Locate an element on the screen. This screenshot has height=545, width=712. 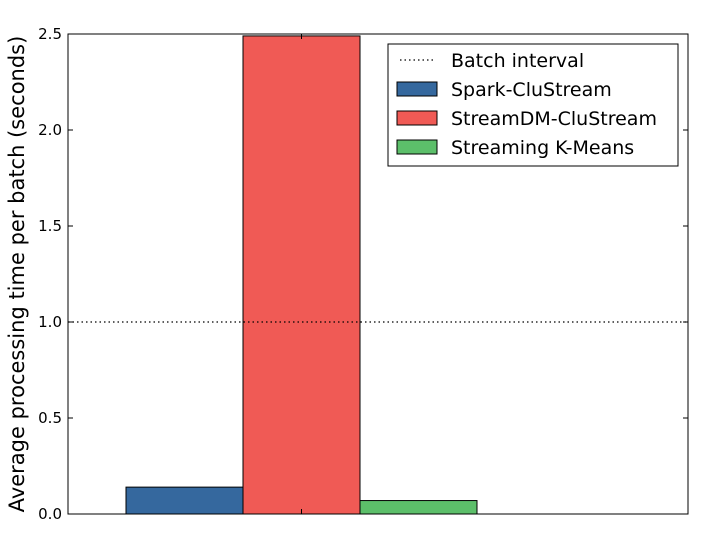
y-tick-label: 2.0 is located at coordinates (50, 130).